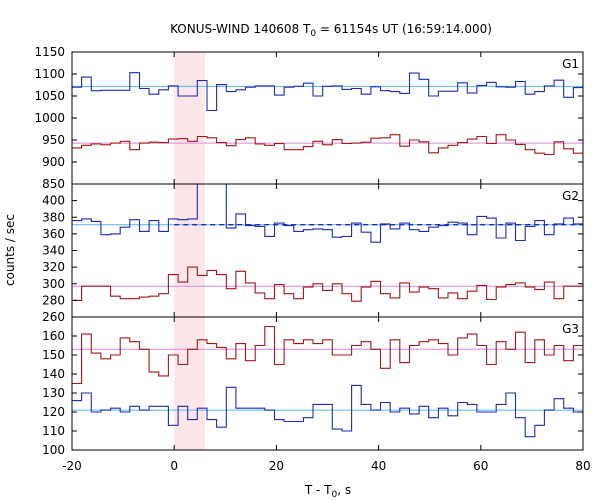  Describe the element at coordinates (53, 300) in the screenshot. I see `y-tick-label-G2: 280` at that location.